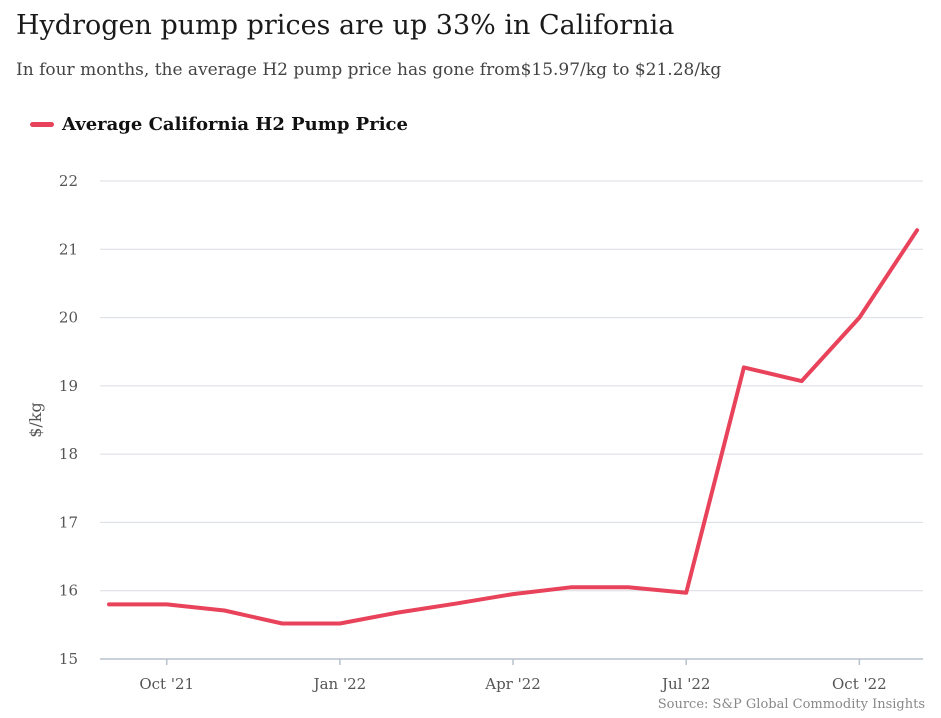 Image resolution: width=941 pixels, height=718 pixels. I want to click on y-tick-label: 15, so click(68, 659).